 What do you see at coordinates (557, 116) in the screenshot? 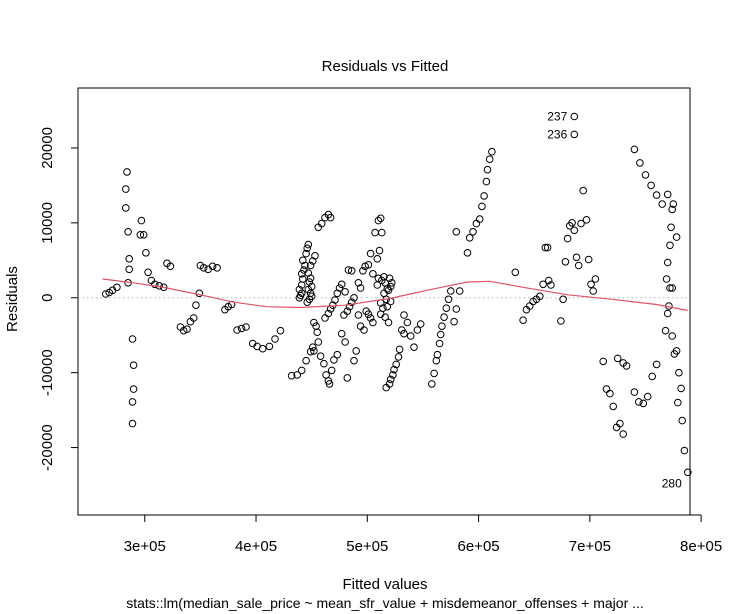
I see `outlier-label: 237` at bounding box center [557, 116].